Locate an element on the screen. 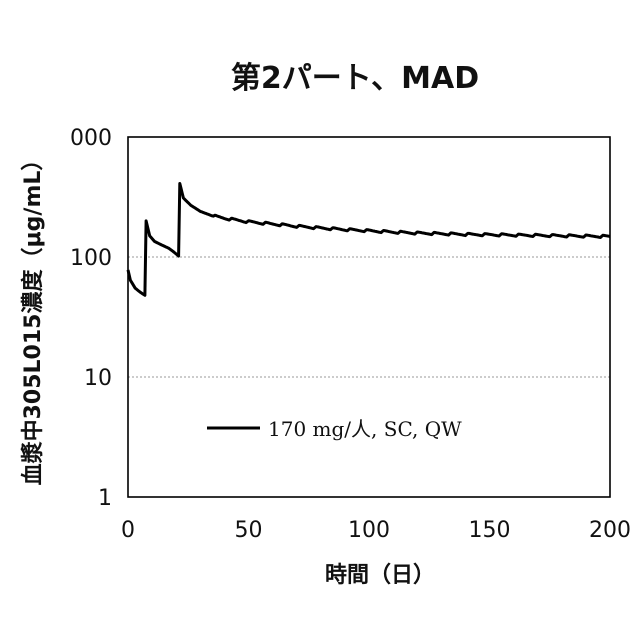  chart-title: 第2パート、MAD is located at coordinates (355, 78).